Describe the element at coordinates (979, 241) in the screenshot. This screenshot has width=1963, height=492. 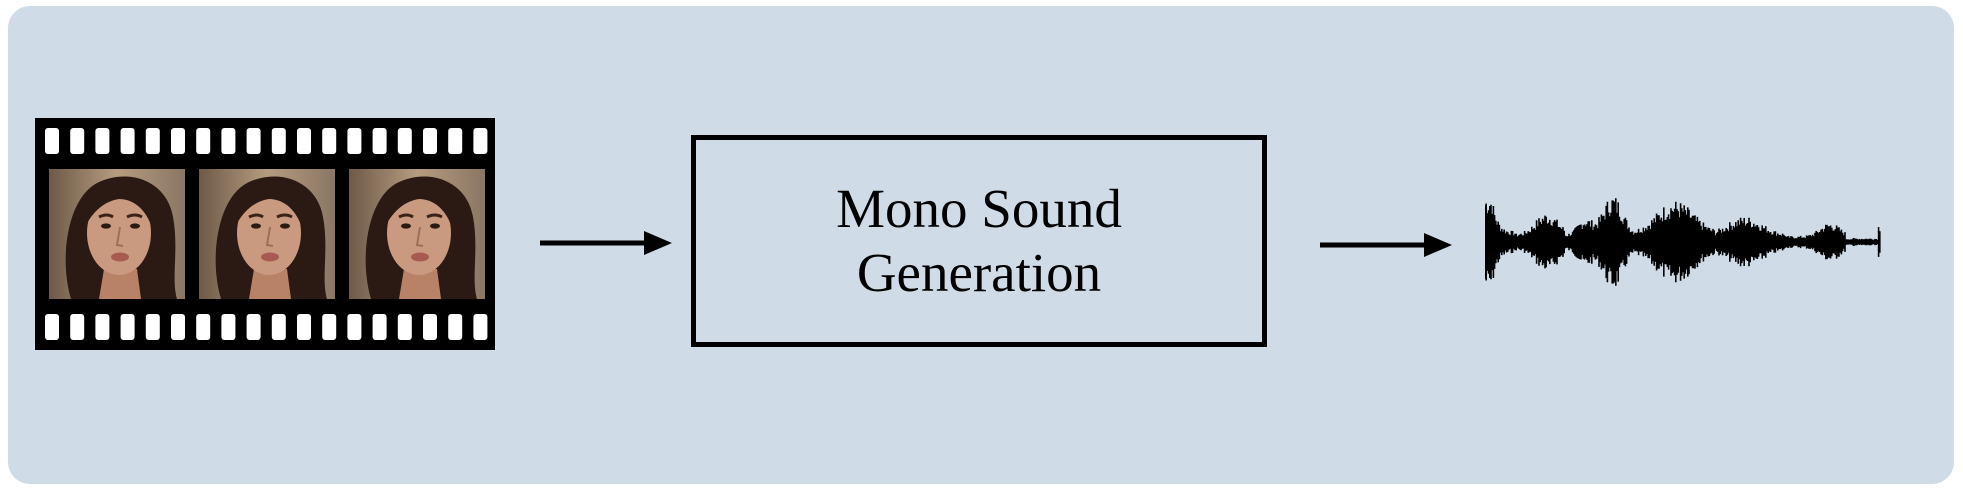
I see `process-box: Mono Sound Generation` at that location.